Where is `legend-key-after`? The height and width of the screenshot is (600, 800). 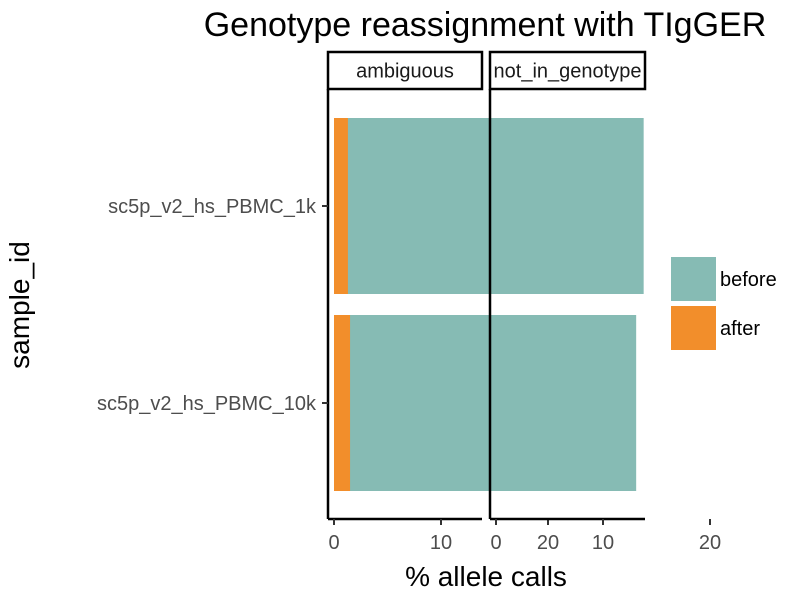 legend-key-after is located at coordinates (693, 328).